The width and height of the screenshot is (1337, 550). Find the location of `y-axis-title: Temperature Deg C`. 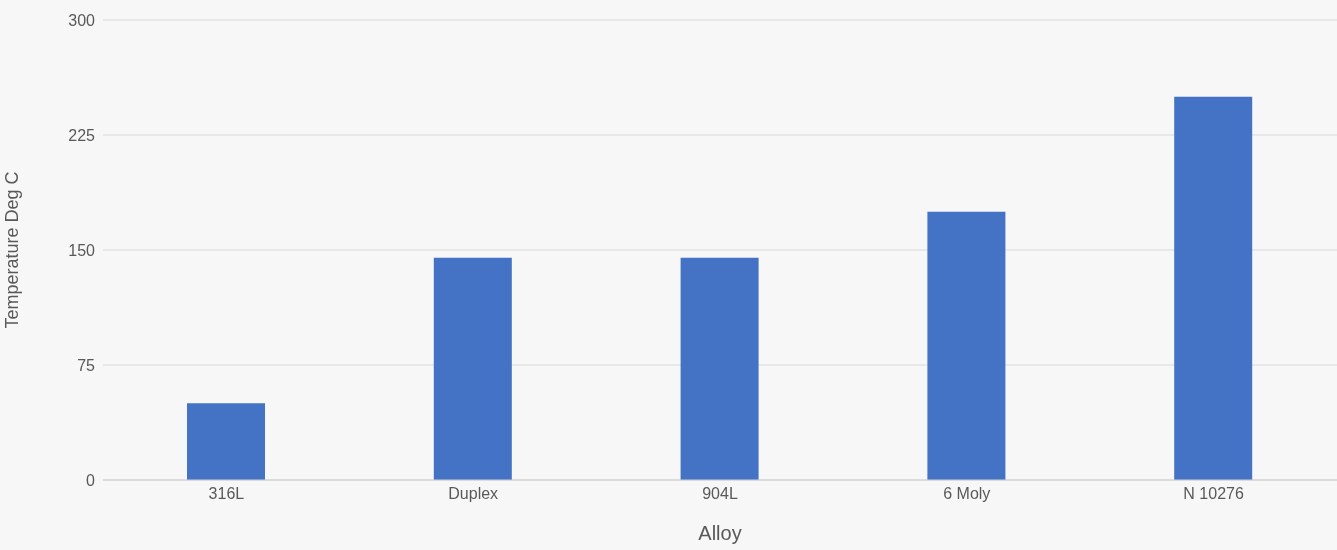

y-axis-title: Temperature Deg C is located at coordinates (12, 250).